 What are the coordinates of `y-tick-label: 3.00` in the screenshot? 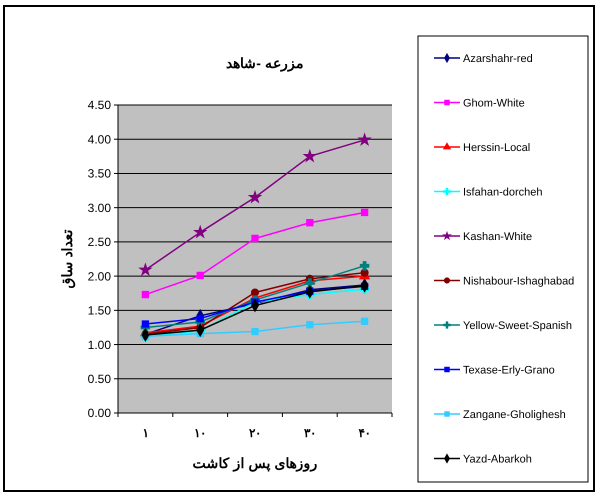 It's located at (100, 207).